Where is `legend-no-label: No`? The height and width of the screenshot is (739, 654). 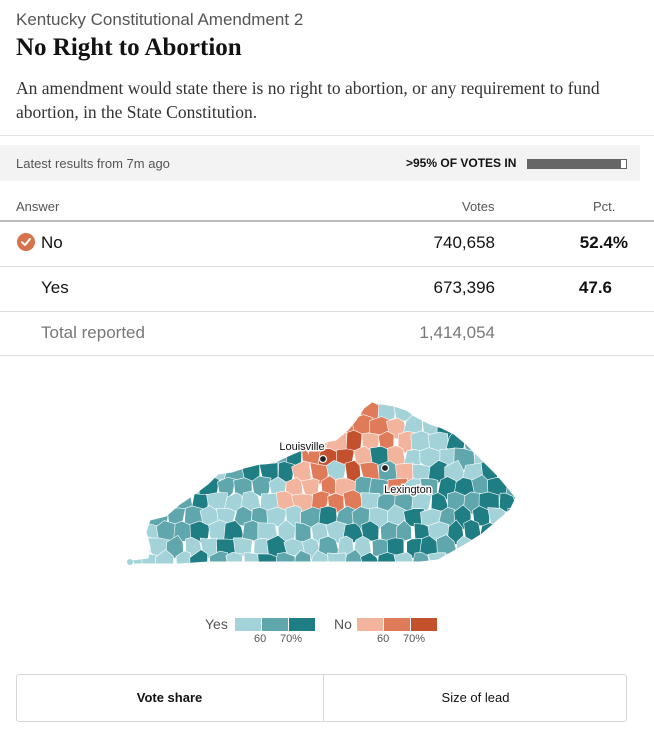 legend-no-label: No is located at coordinates (343, 624).